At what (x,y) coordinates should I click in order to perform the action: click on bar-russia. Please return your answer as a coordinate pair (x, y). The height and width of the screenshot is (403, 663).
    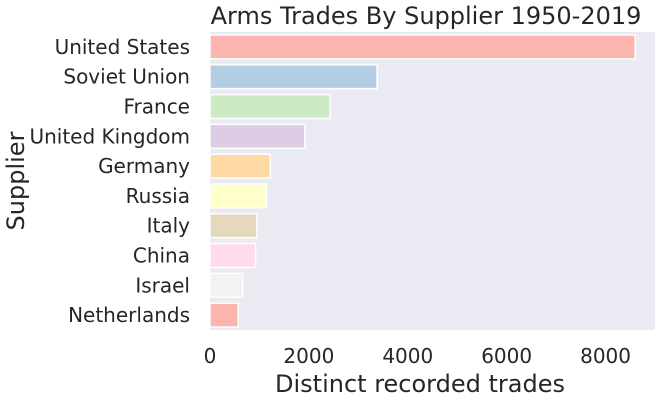
    Looking at the image, I should click on (238, 196).